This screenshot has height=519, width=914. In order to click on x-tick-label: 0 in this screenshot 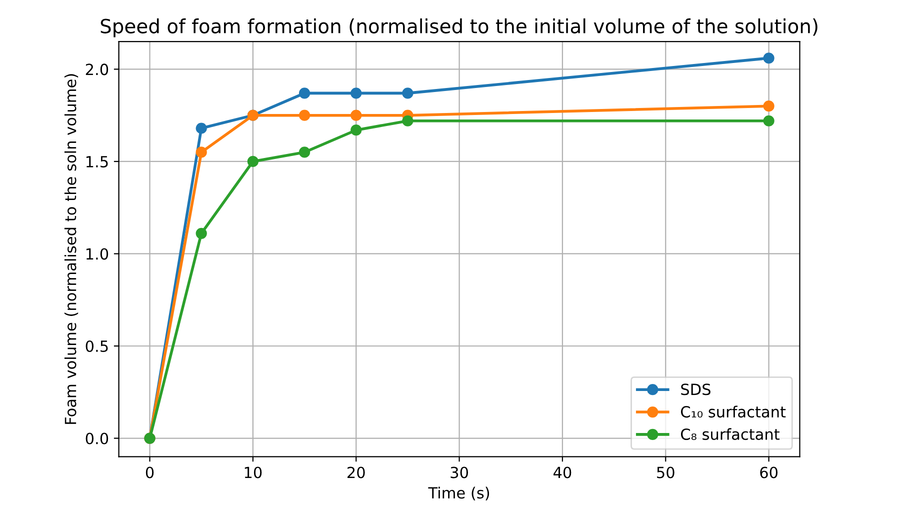, I will do `click(150, 472)`.